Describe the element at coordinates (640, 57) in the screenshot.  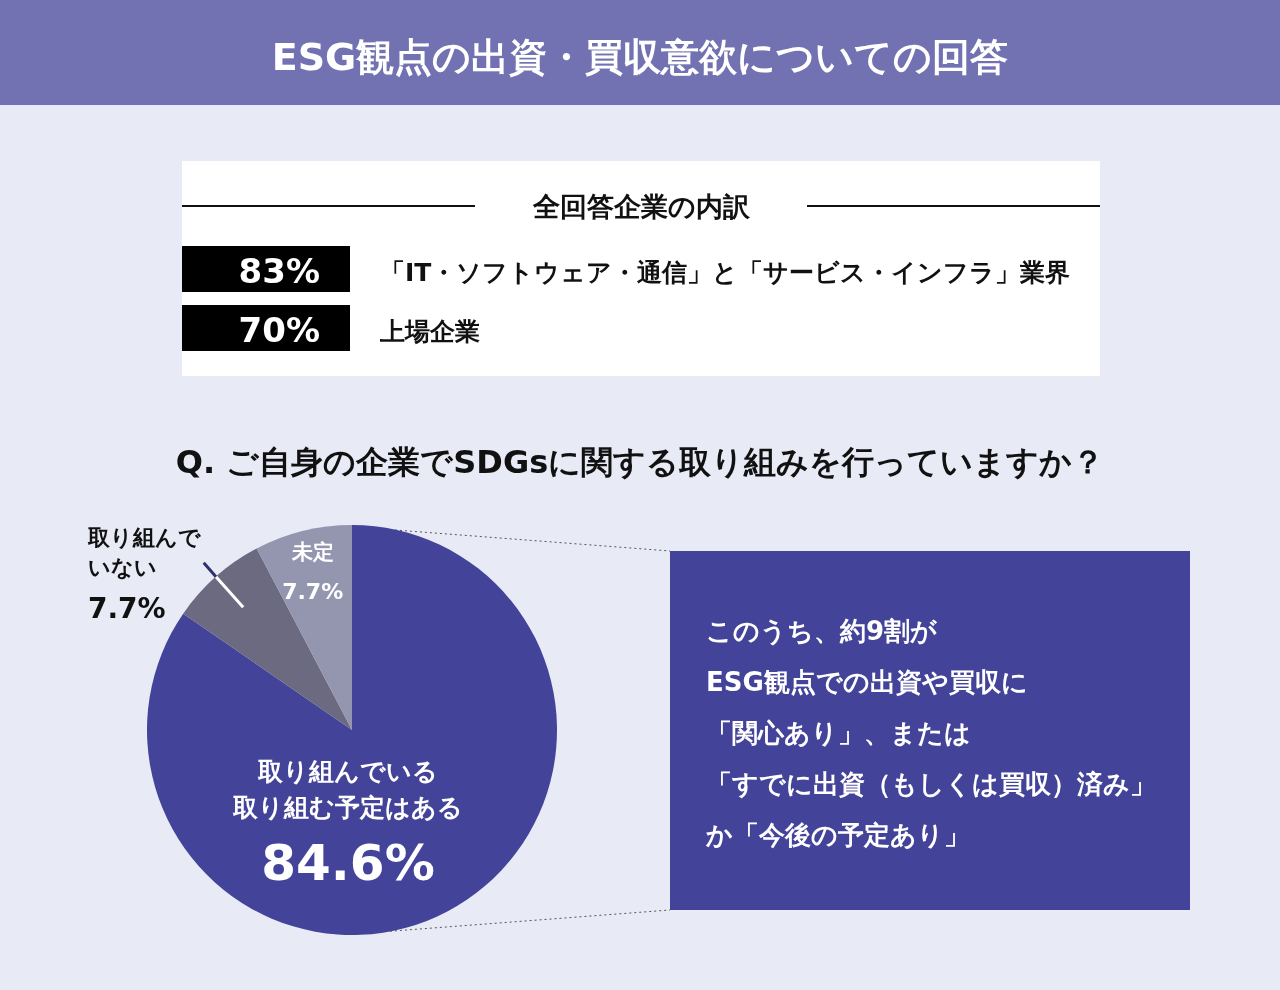
I see `text: ESG観点の出資・買収意欲についての回答` at that location.